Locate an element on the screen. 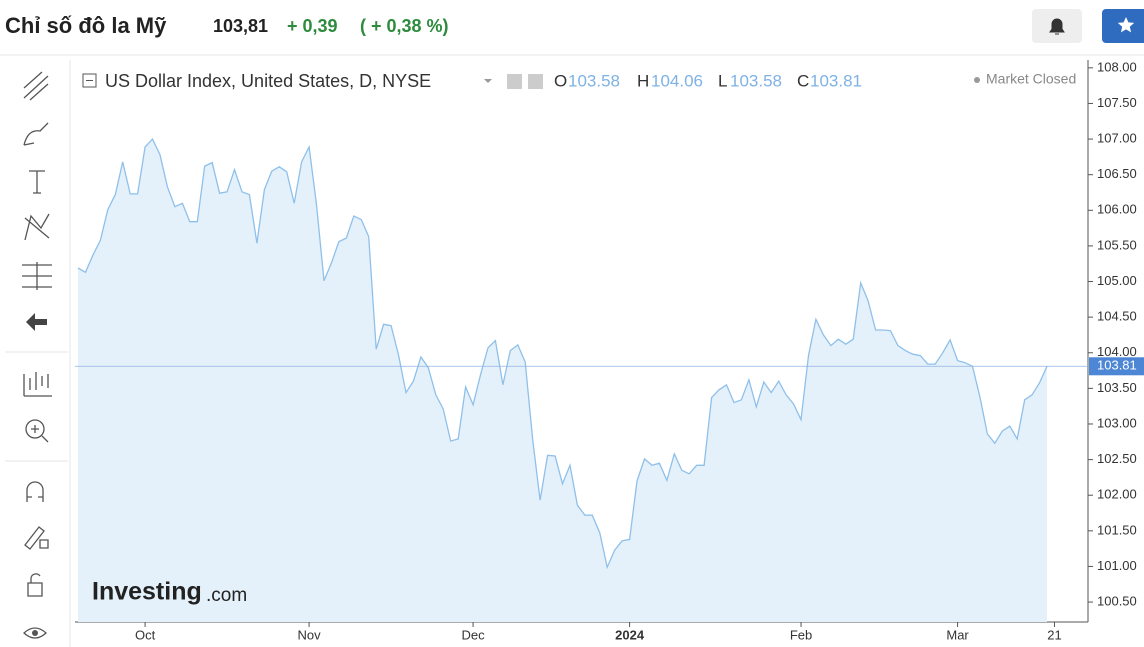 This screenshot has width=1144, height=647. x-tick-label: 21 is located at coordinates (1054, 634).